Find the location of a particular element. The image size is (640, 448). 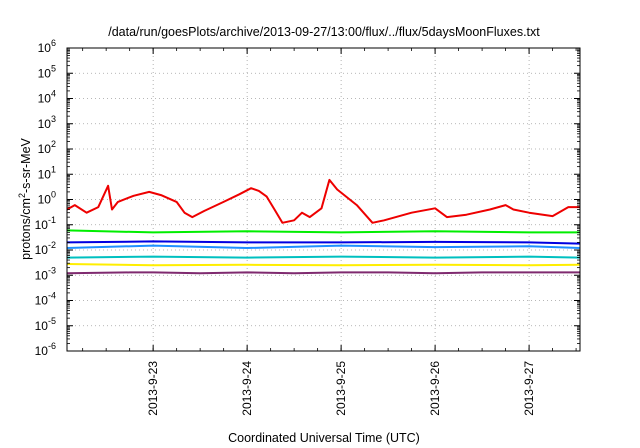

y-tick-exp: 3 is located at coordinates (53, 119).